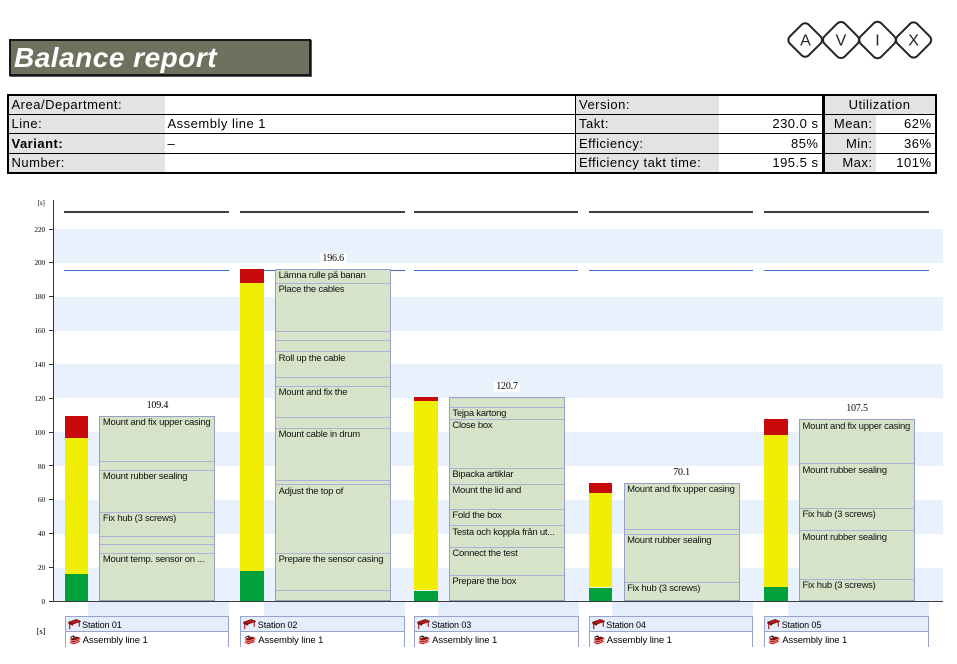 Image resolution: width=957 pixels, height=664 pixels. What do you see at coordinates (877, 41) in the screenshot?
I see `svg-text: I` at bounding box center [877, 41].